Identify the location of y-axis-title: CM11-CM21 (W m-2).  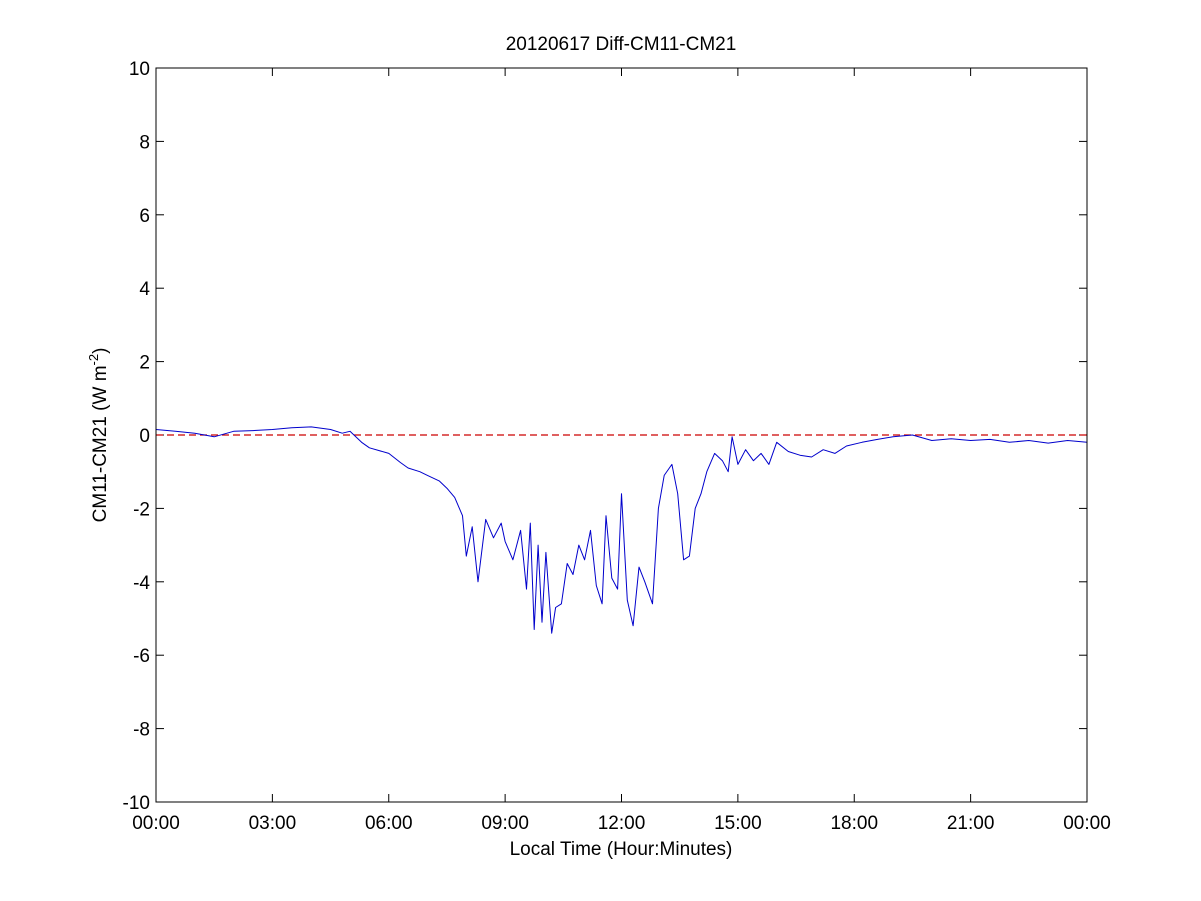
(98, 435).